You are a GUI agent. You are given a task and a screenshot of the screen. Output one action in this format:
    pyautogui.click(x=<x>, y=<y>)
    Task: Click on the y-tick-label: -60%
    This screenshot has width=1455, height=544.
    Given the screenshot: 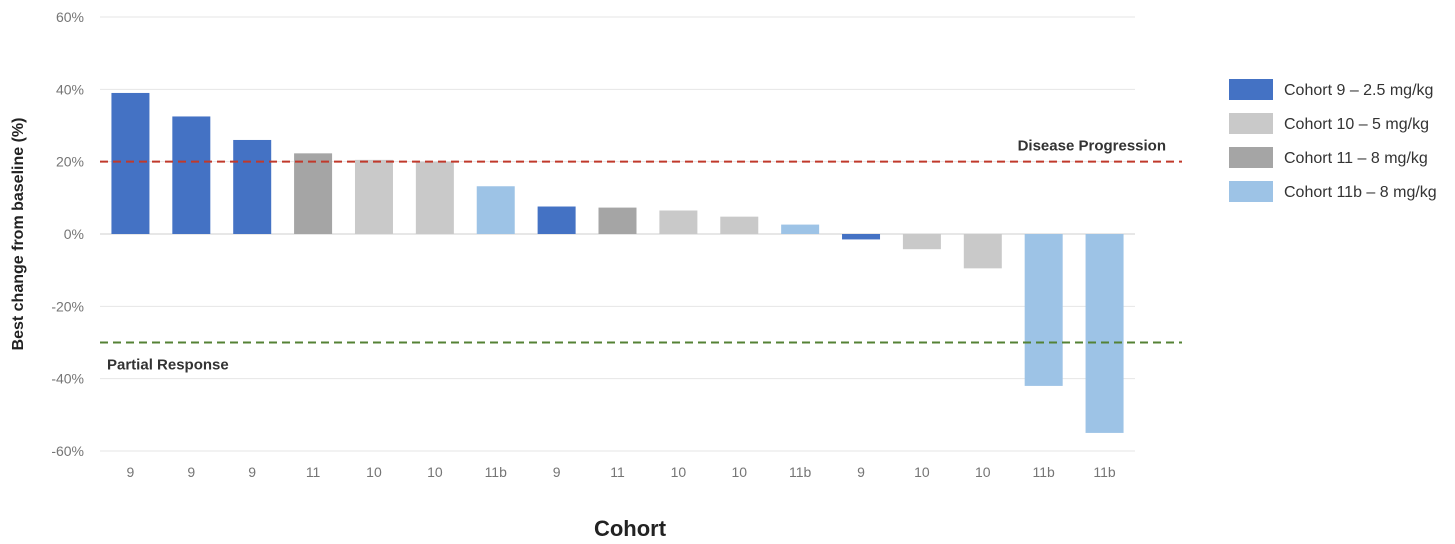 What is the action you would take?
    pyautogui.click(x=67, y=451)
    